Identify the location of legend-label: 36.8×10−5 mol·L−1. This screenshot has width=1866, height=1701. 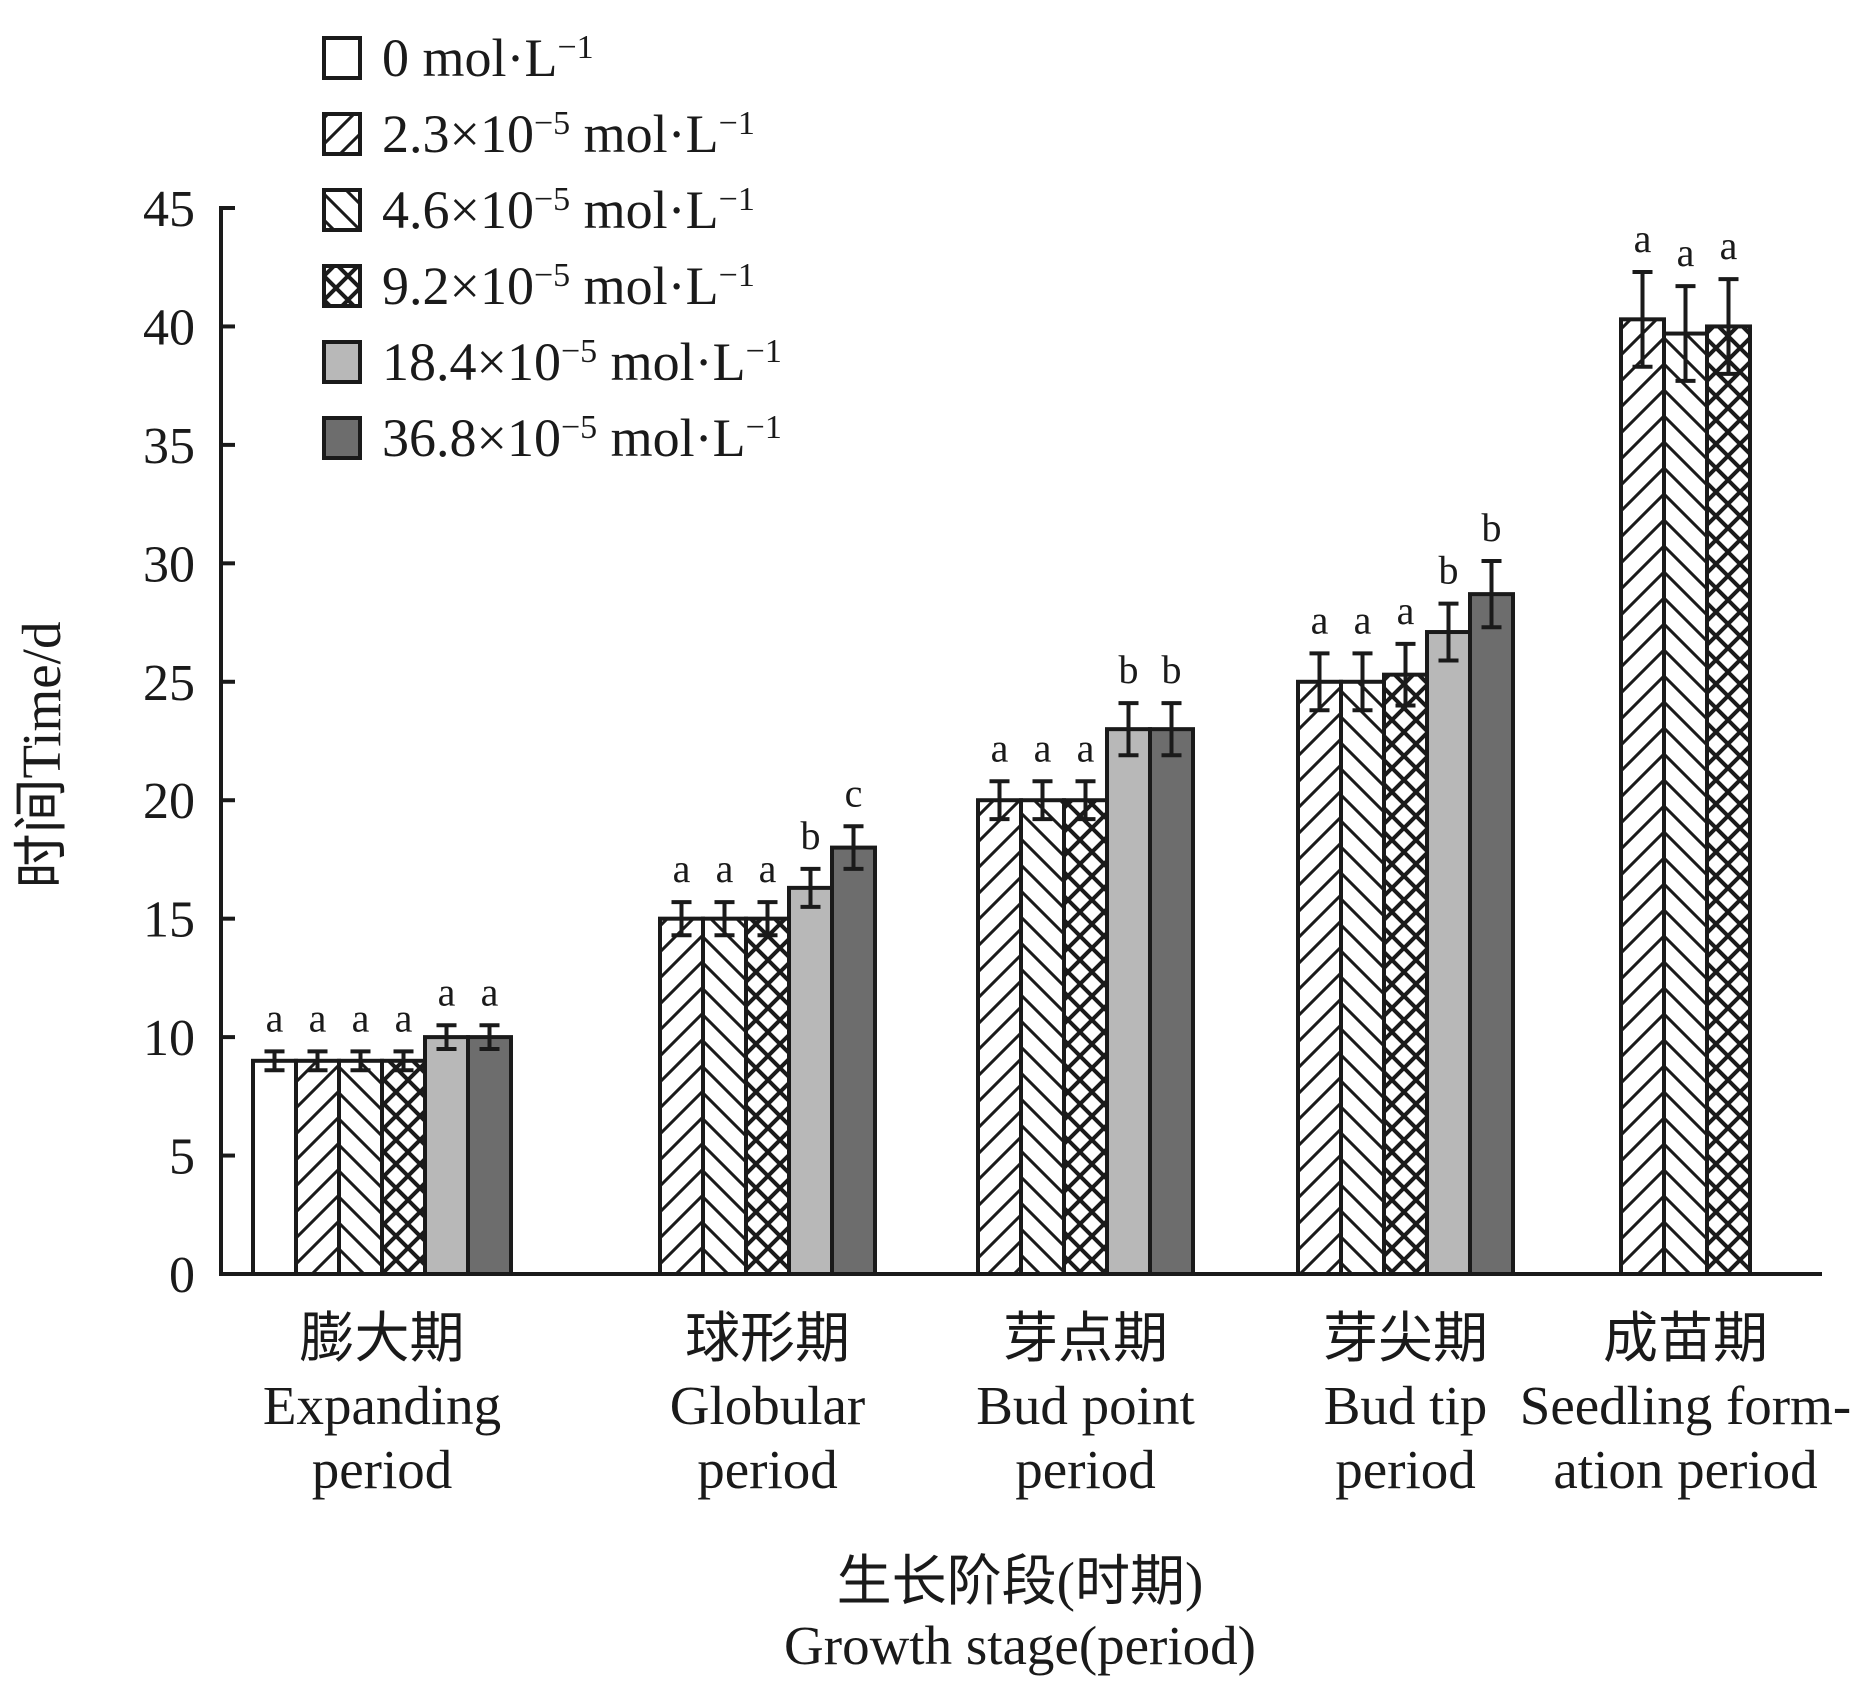
(582, 438).